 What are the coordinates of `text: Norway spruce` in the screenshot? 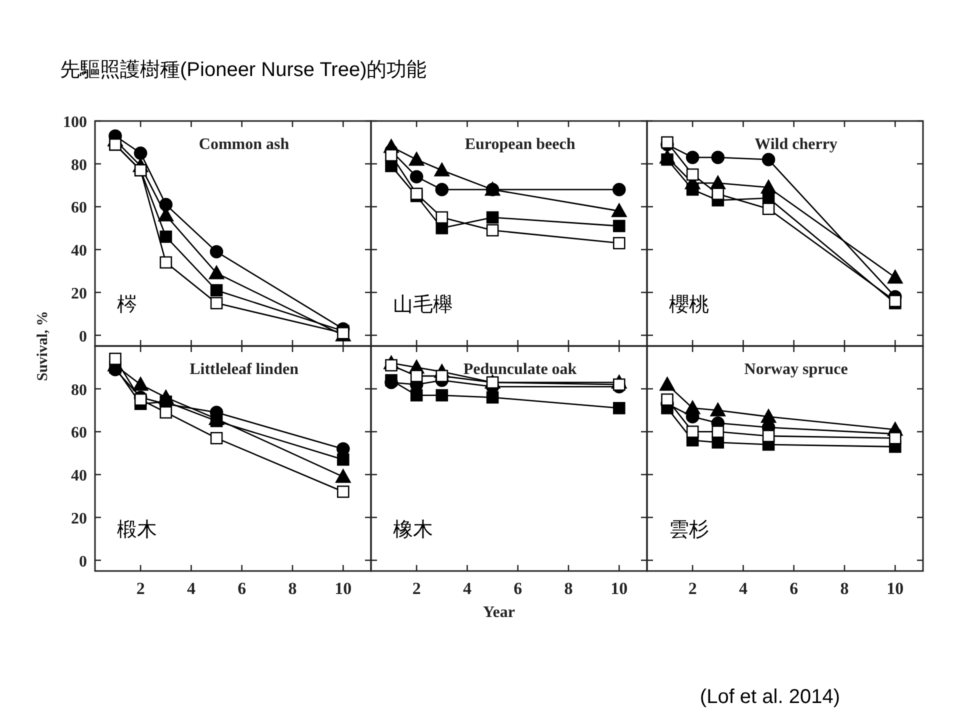 It's located at (796, 369).